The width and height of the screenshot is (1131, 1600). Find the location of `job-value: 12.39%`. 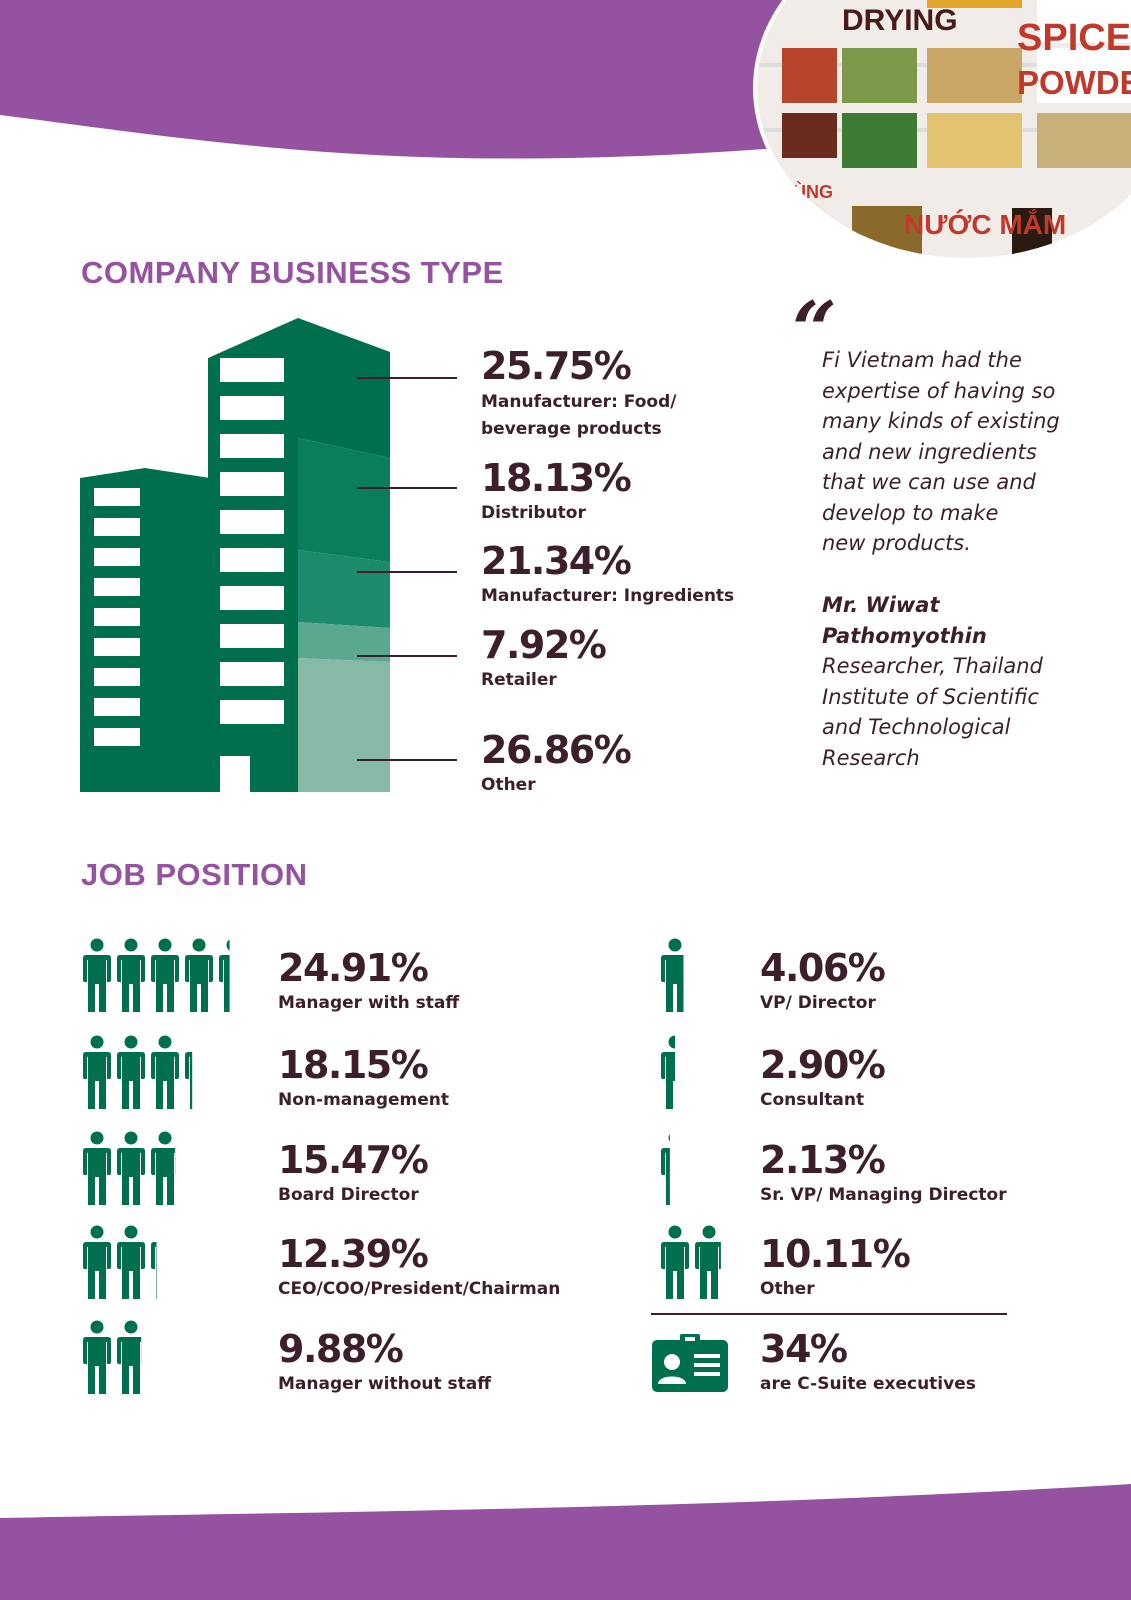

job-value: 12.39% is located at coordinates (353, 1254).